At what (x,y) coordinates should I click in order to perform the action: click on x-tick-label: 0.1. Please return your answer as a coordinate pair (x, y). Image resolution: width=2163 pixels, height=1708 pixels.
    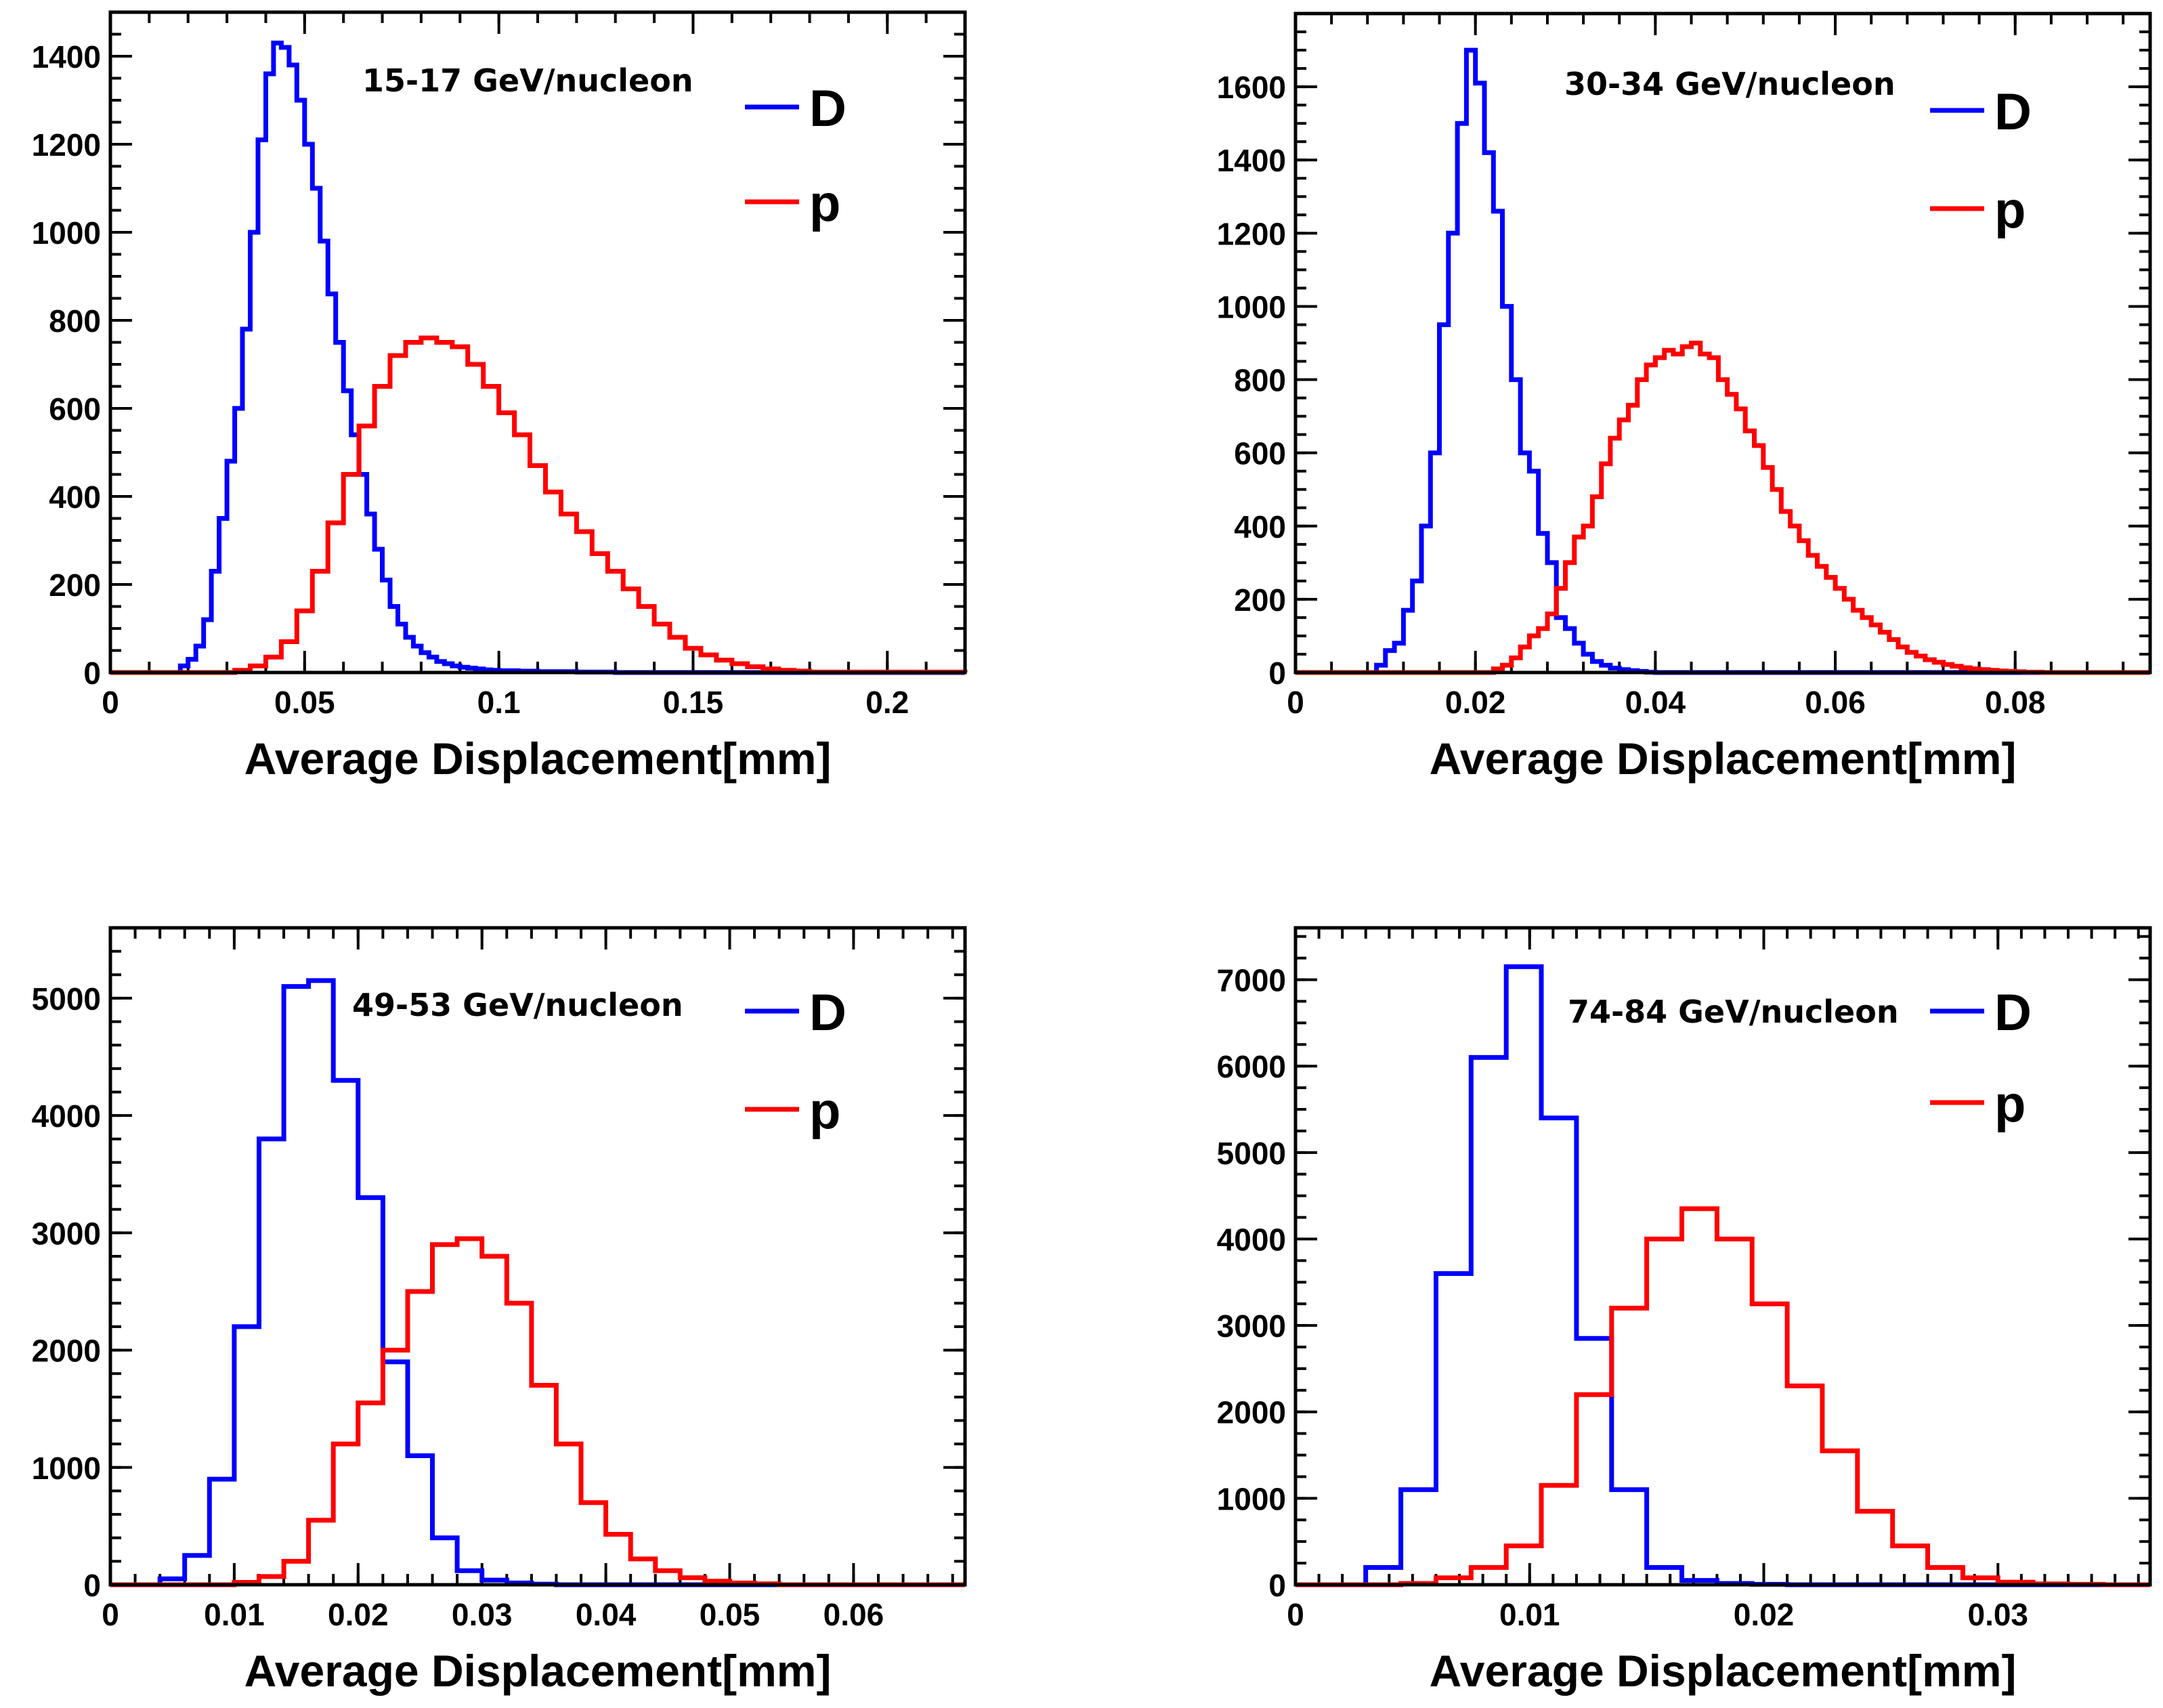
    Looking at the image, I should click on (499, 702).